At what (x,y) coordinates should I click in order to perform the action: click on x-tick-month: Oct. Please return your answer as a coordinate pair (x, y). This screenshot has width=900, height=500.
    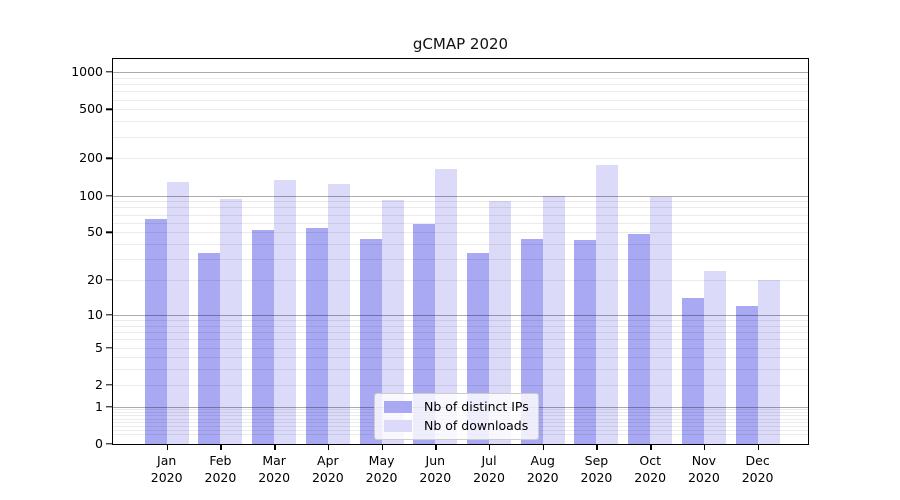
    Looking at the image, I should click on (650, 460).